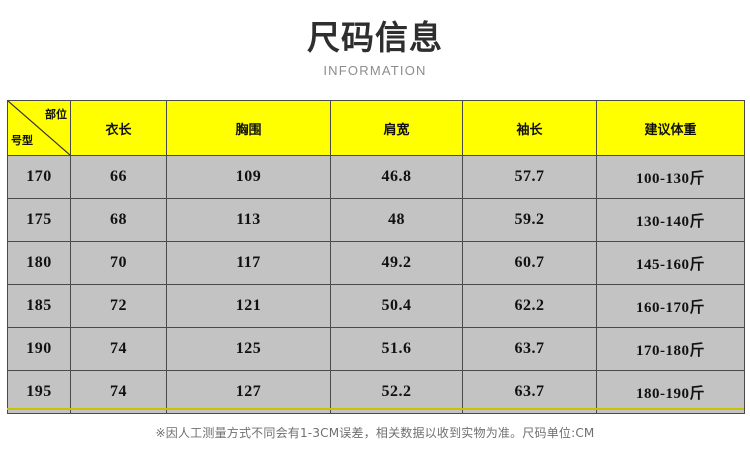 This screenshot has height=464, width=750. I want to click on cell-sleeve: 57.7, so click(529, 177).